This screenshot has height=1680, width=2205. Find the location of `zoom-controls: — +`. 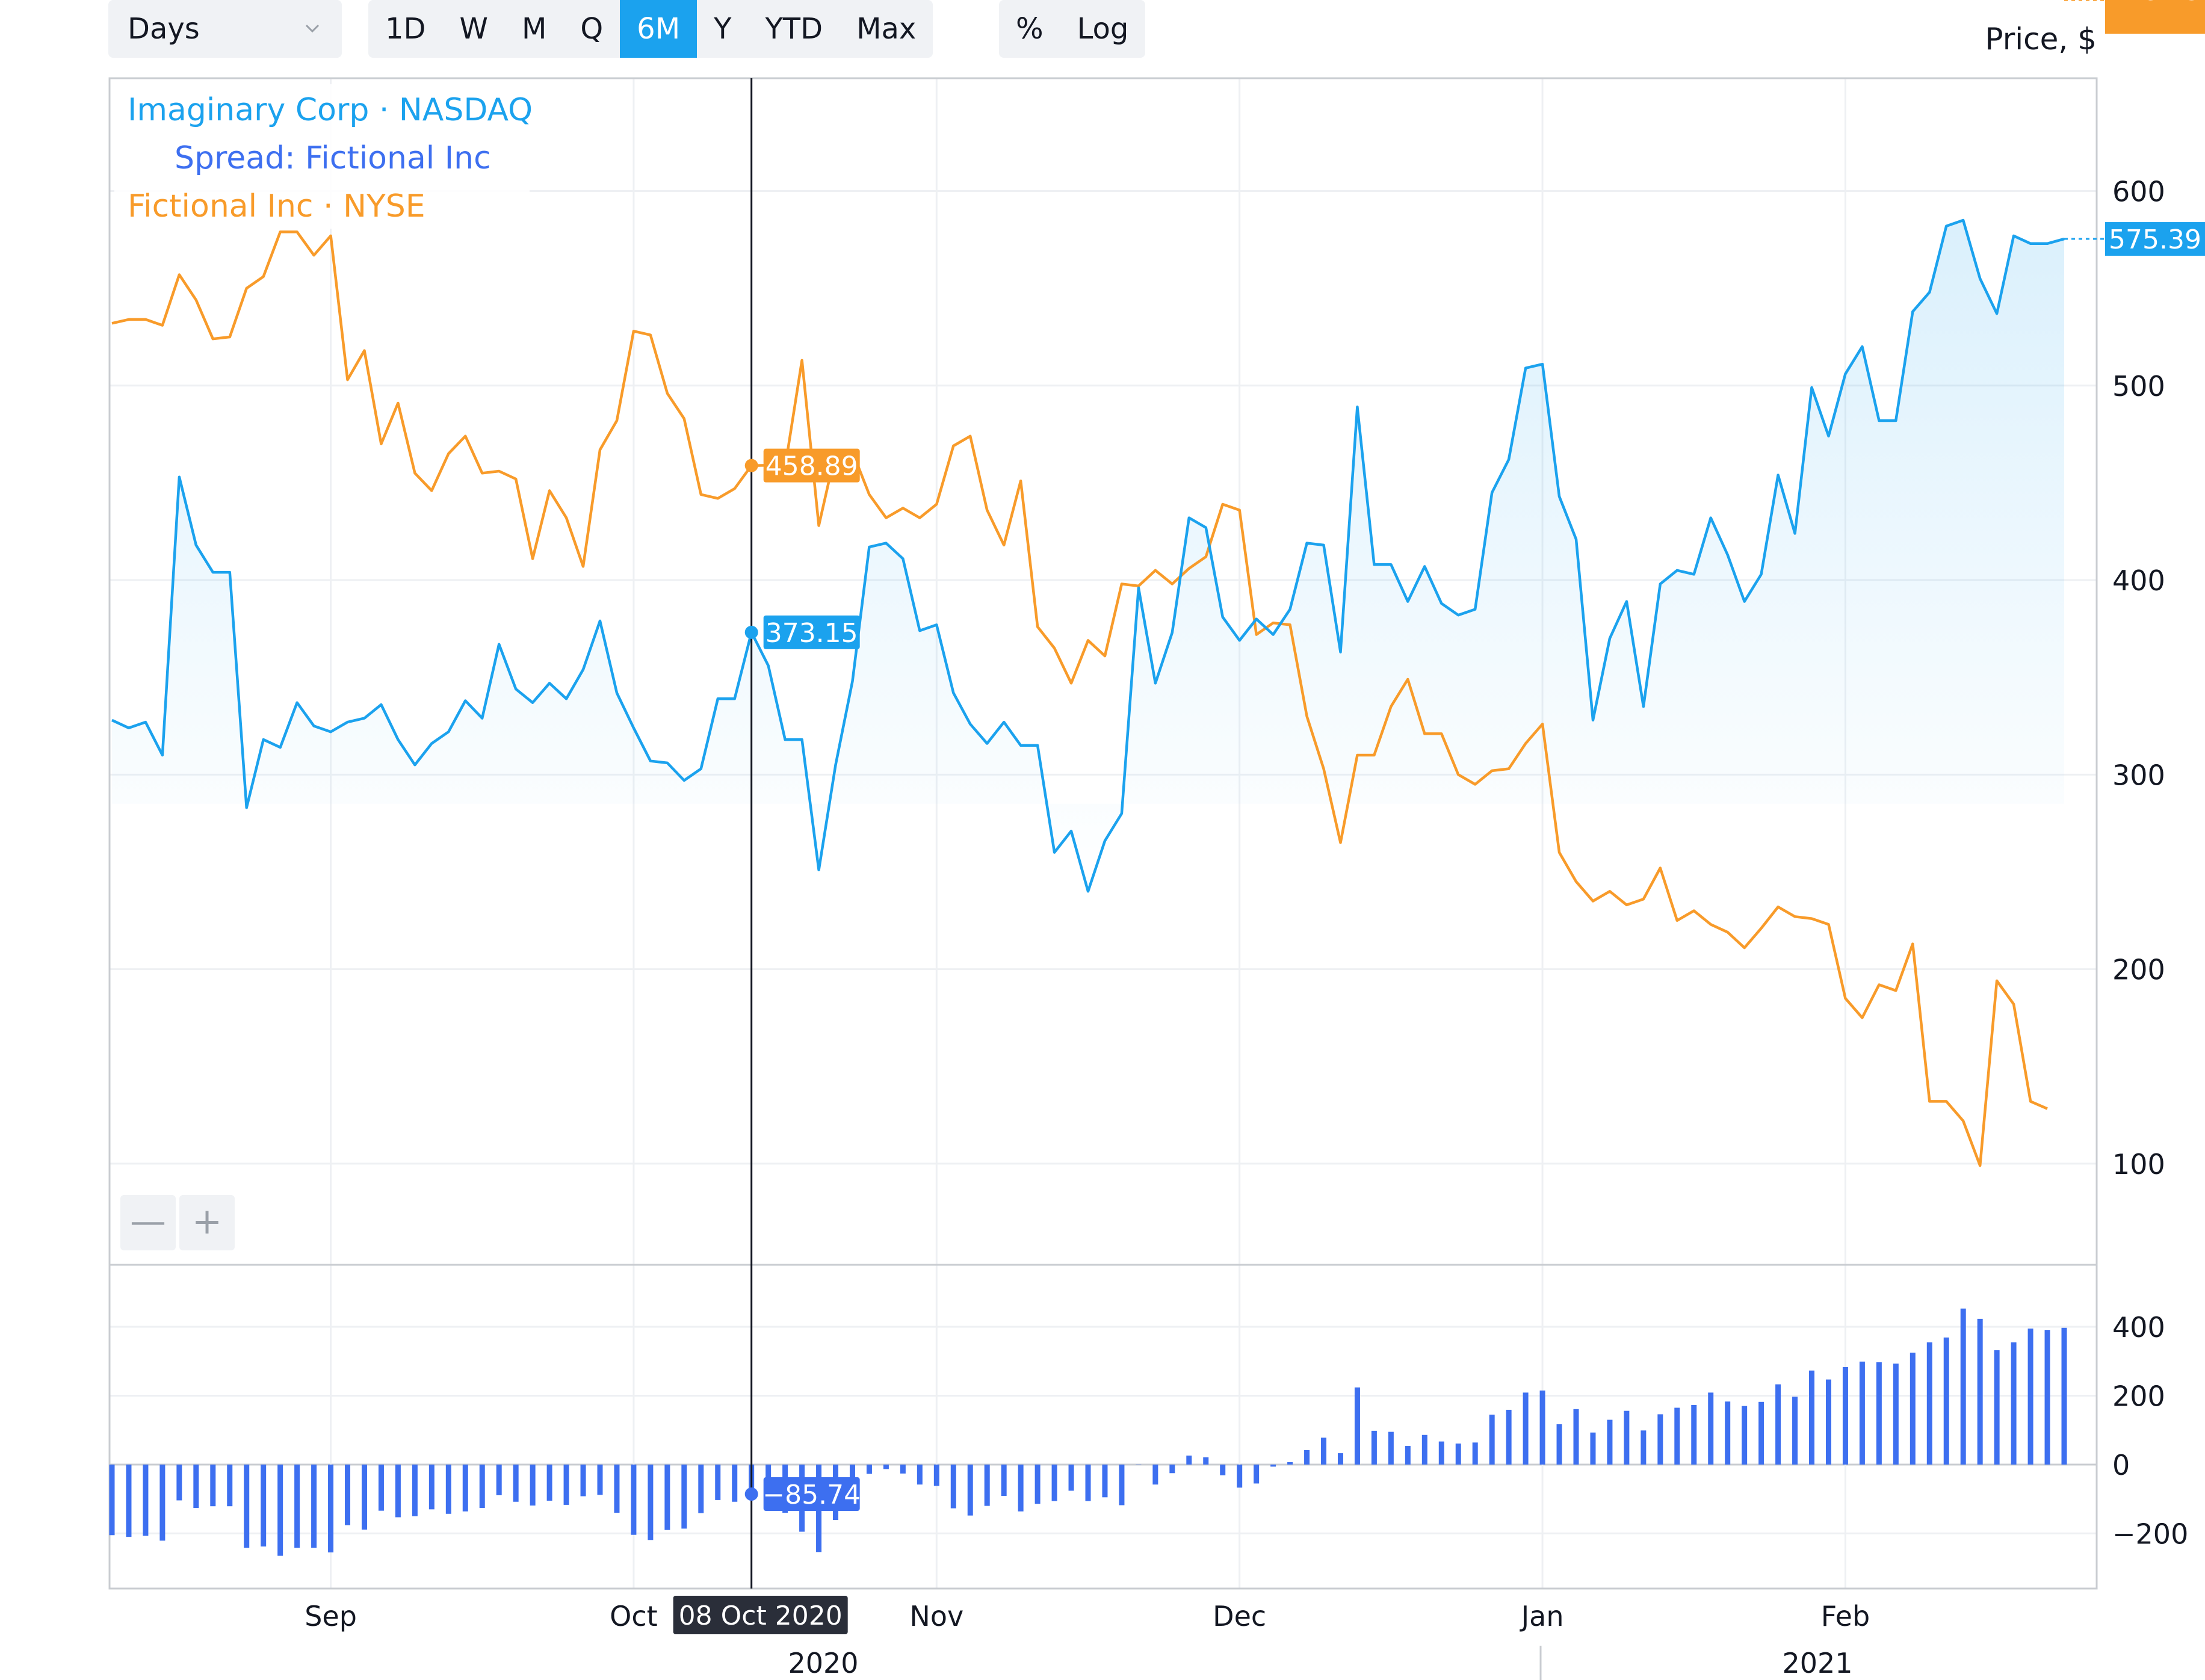

zoom-controls: — + is located at coordinates (177, 1223).